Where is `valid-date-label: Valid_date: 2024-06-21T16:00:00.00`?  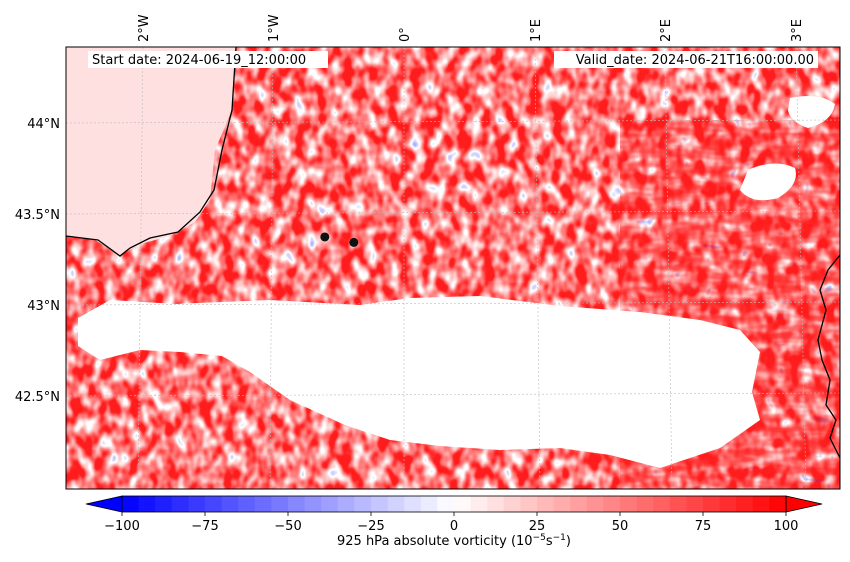
valid-date-label: Valid_date: 2024-06-21T16:00:00.00 is located at coordinates (695, 60).